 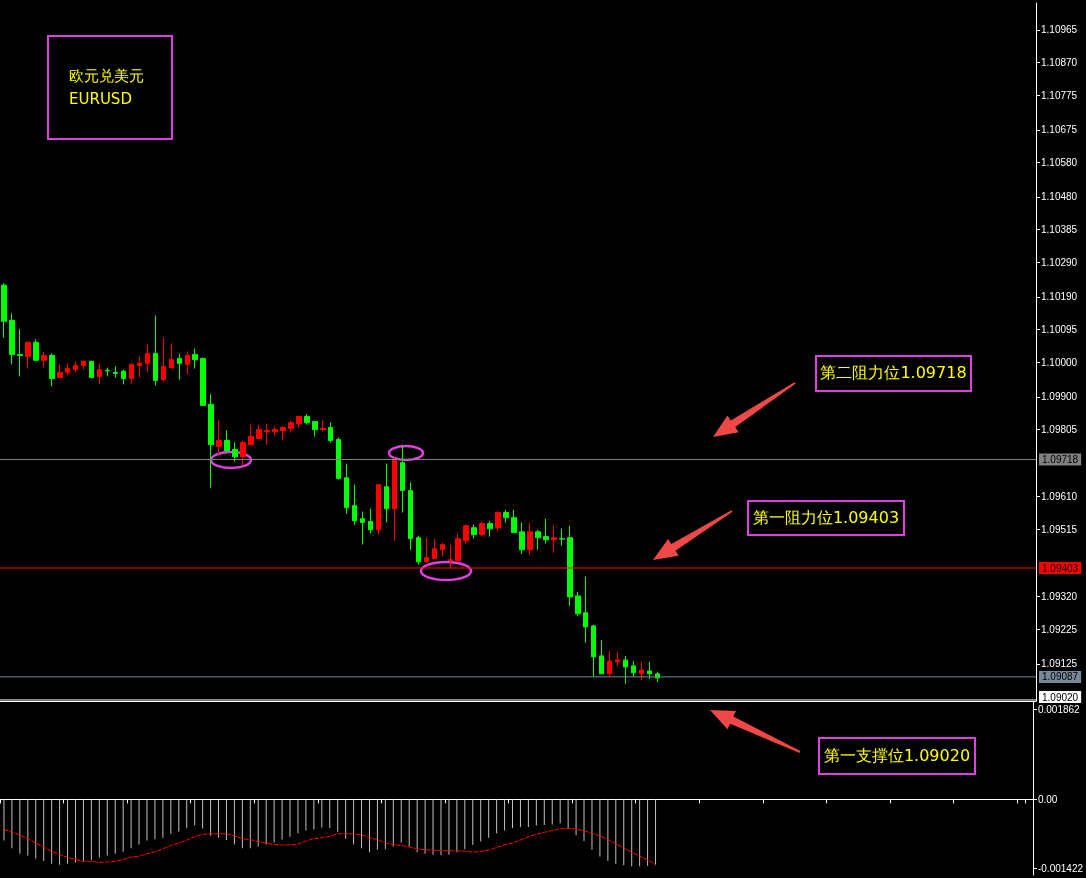 I want to click on y-tick-label: 1.10775, so click(x=1059, y=95).